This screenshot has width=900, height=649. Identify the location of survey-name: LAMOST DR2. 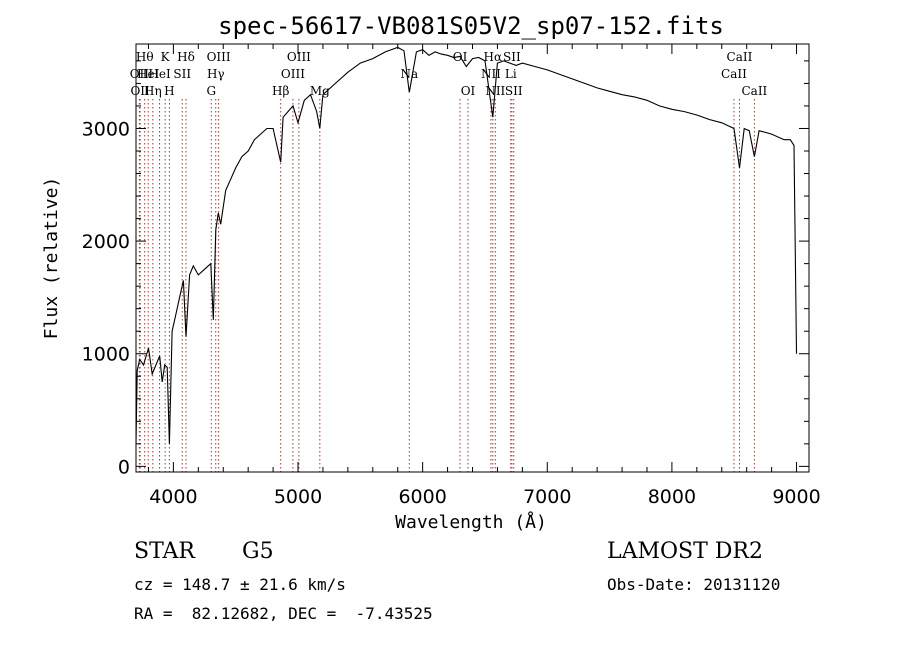
(685, 551).